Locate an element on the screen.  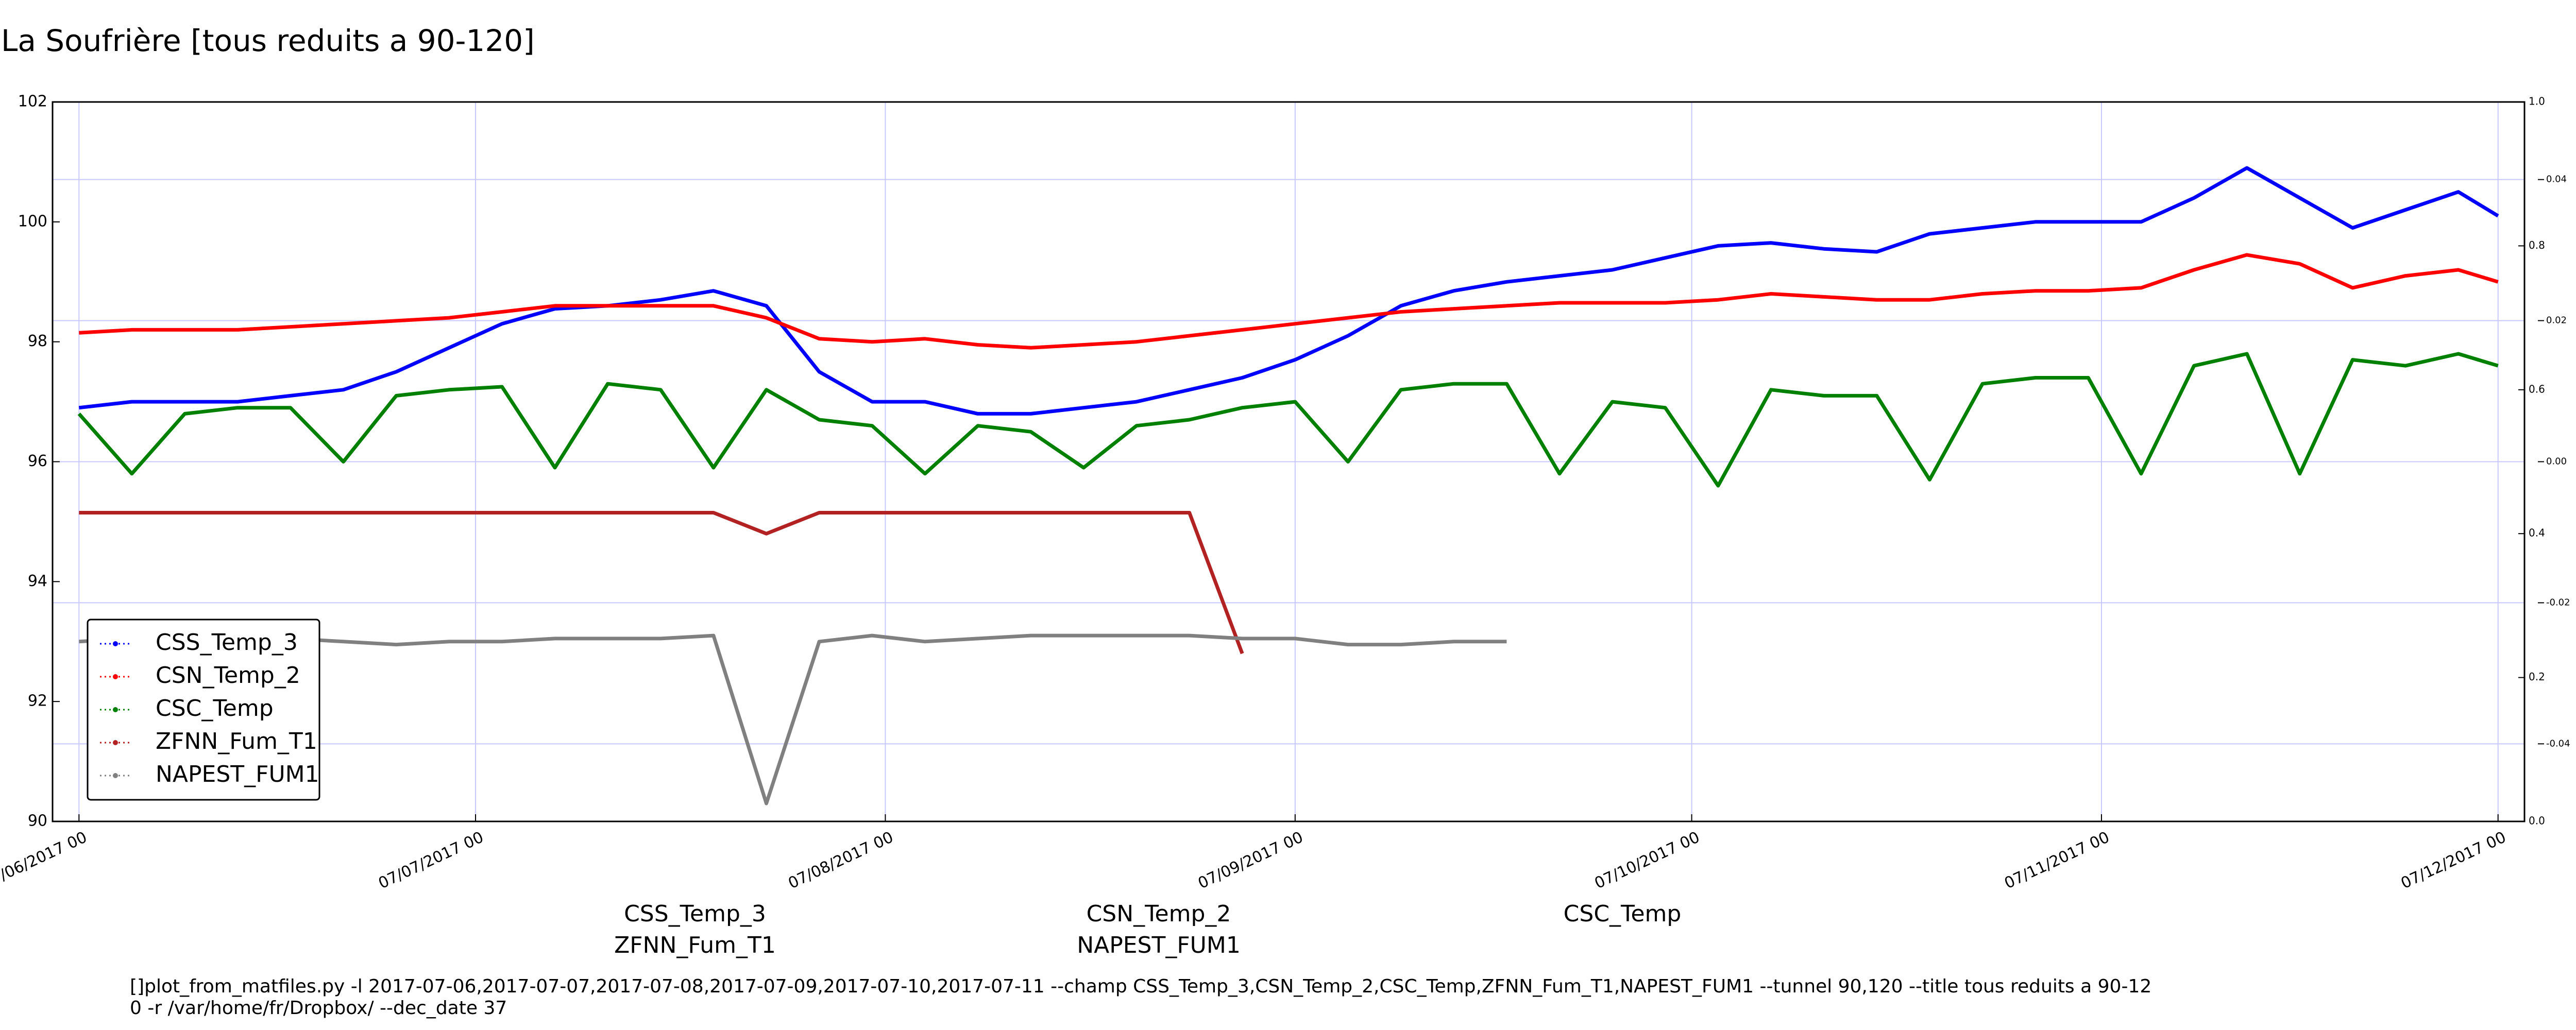
legend-label: ZFNN_Fum_T1 is located at coordinates (236, 741).